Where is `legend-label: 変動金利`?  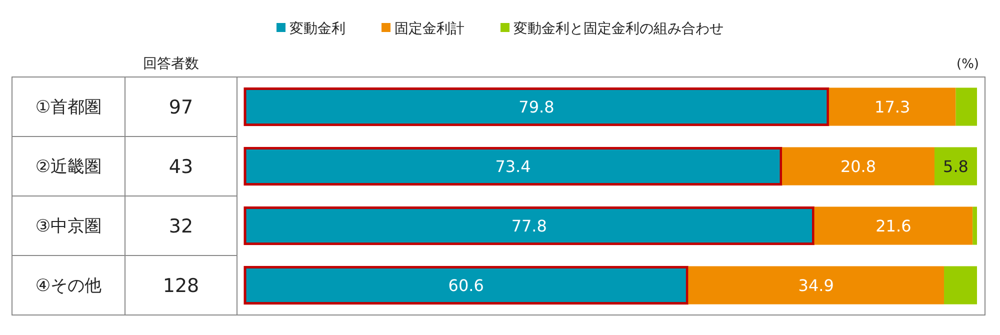
legend-label: 変動金利 is located at coordinates (318, 28).